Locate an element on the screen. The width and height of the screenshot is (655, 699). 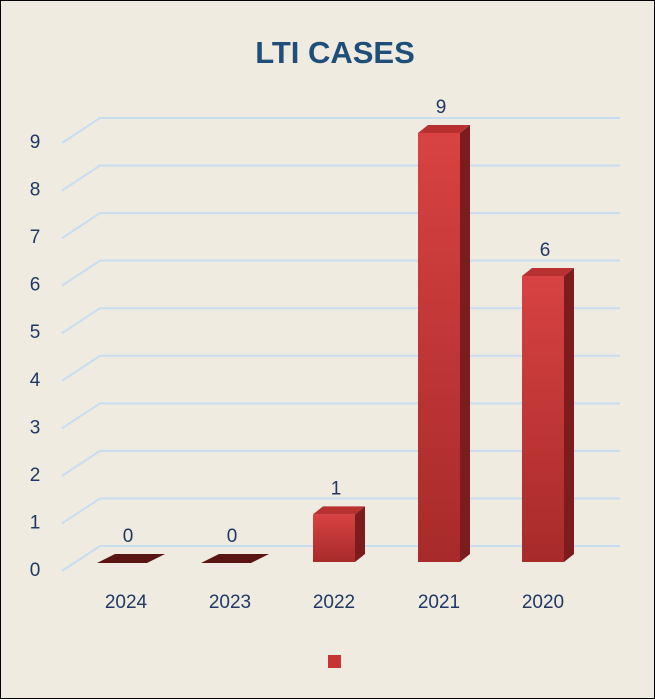
y-tick-label: 8 is located at coordinates (35, 190).